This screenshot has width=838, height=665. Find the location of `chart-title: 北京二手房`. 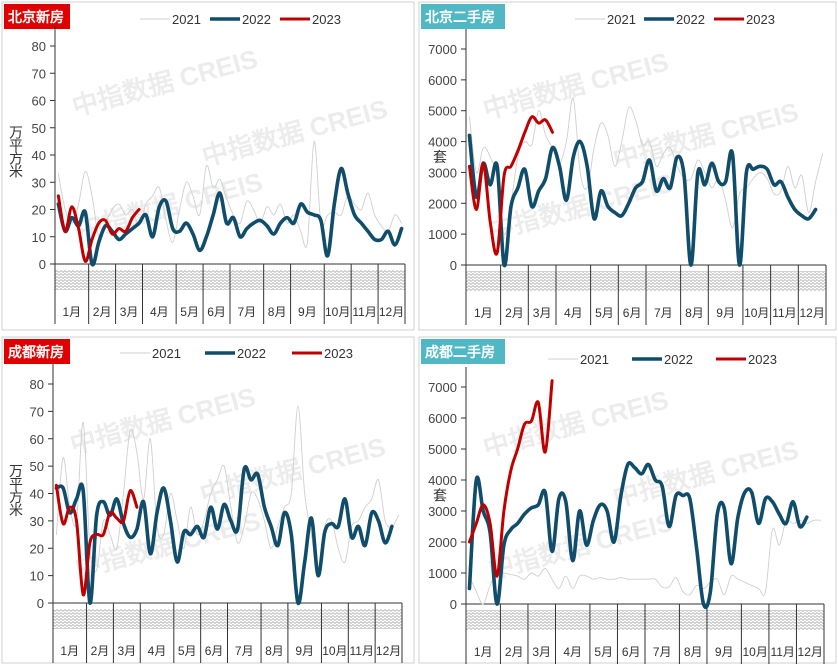

chart-title: 北京二手房 is located at coordinates (460, 17).